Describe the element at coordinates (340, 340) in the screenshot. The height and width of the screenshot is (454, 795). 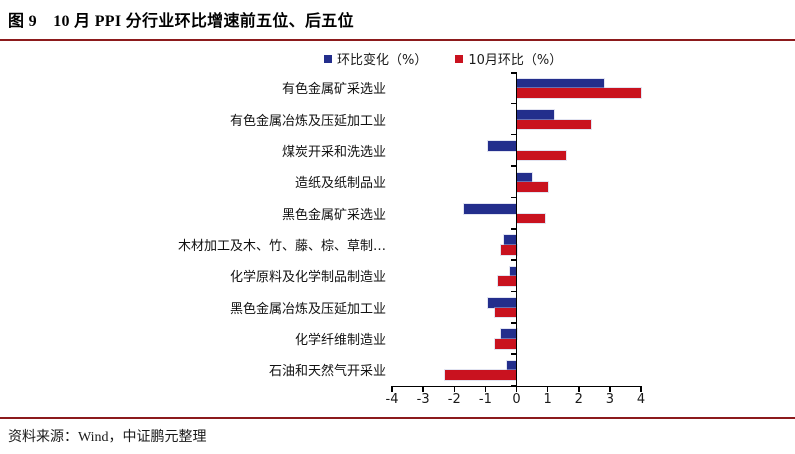
I see `category-label: 化学纤维制造业` at that location.